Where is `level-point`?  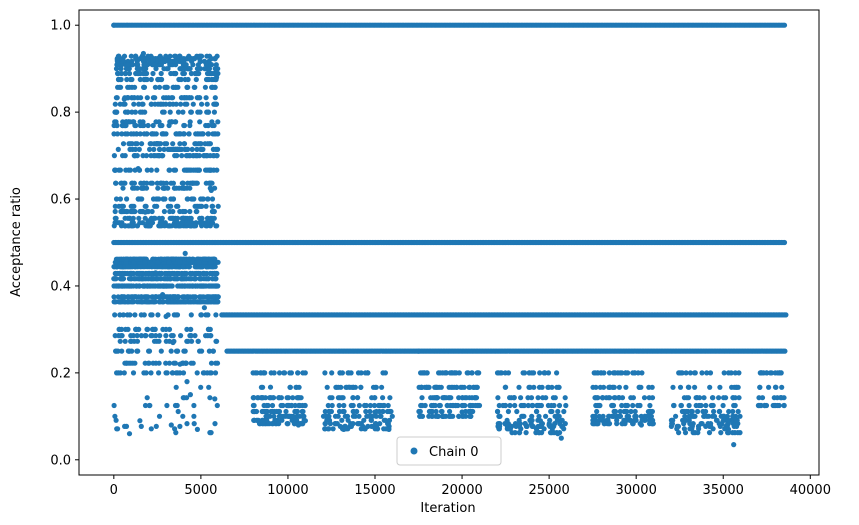 level-point is located at coordinates (784, 242).